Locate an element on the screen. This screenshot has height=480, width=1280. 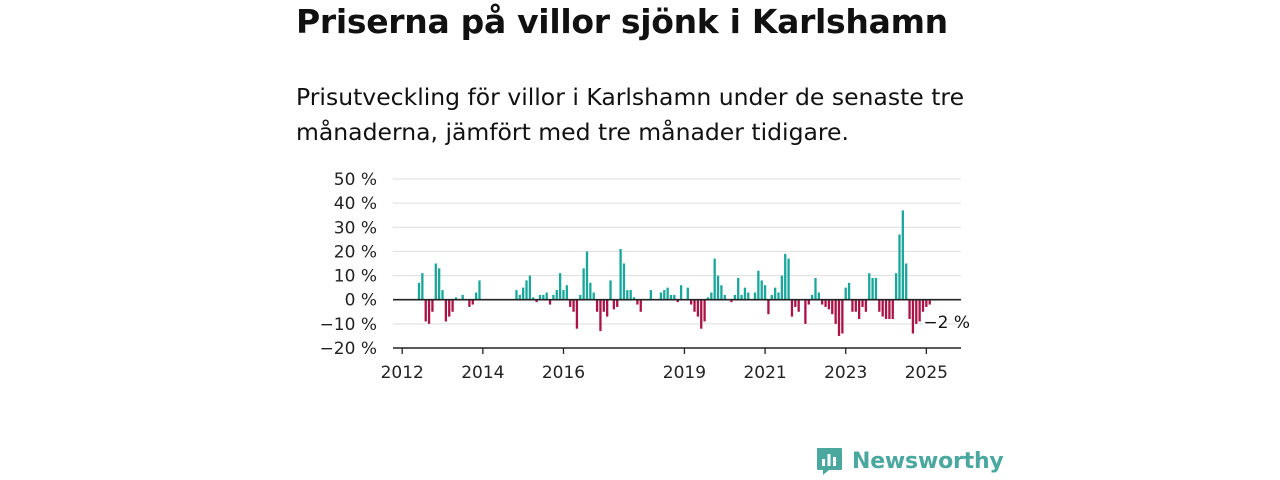
newsworthy-brand: Newsworthy is located at coordinates (909, 461).